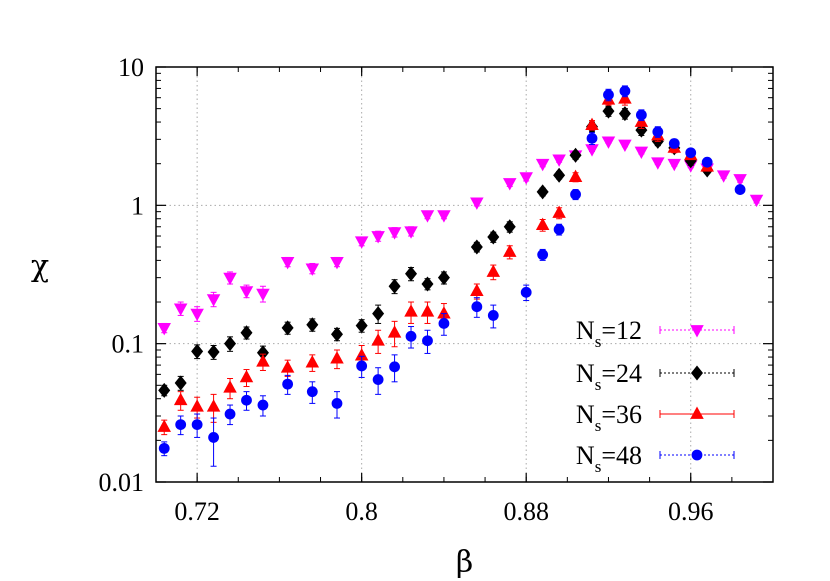 The image size is (830, 581). I want to click on legend-label: Ns=48, so click(609, 458).